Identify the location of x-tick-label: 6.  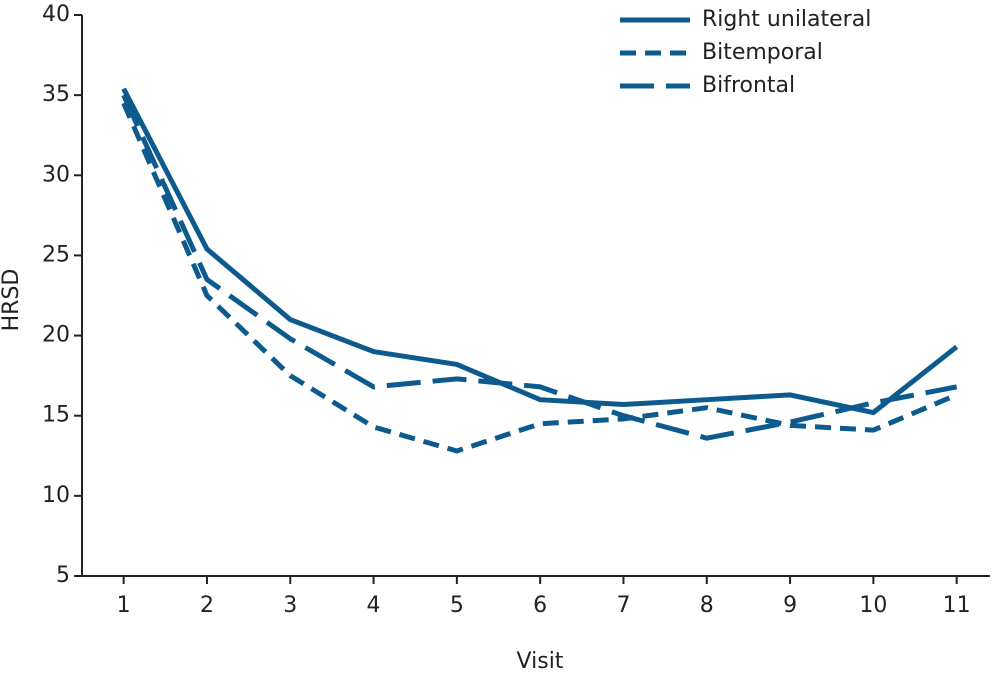
(540, 605).